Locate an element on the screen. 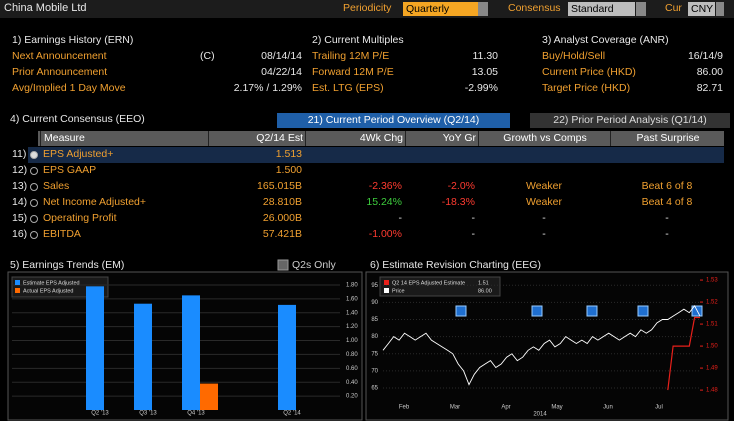 Image resolution: width=734 pixels, height=421 pixels. security-name: China Mobile Ltd is located at coordinates (45, 8).